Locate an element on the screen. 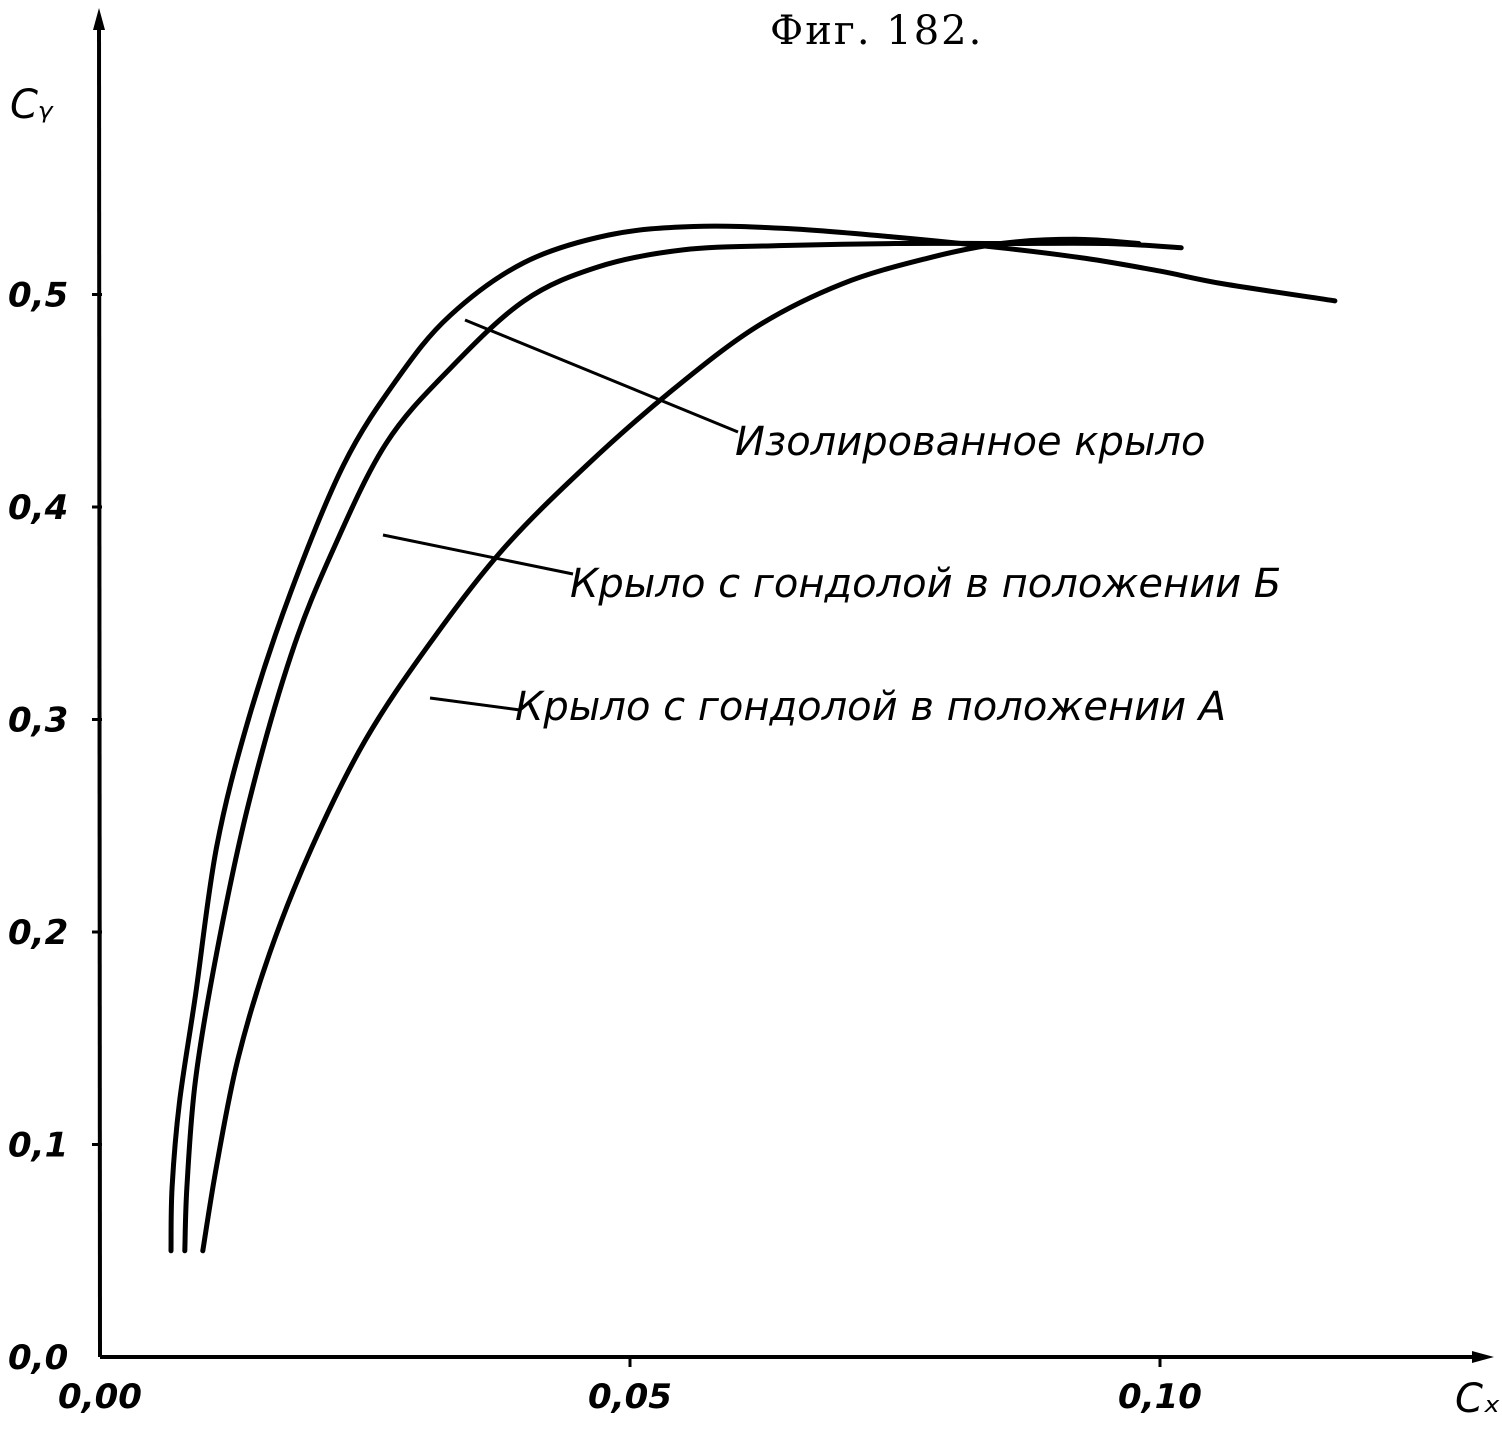 This screenshot has height=1430, width=1502. x-tick-label: 0,10 is located at coordinates (1160, 1397).